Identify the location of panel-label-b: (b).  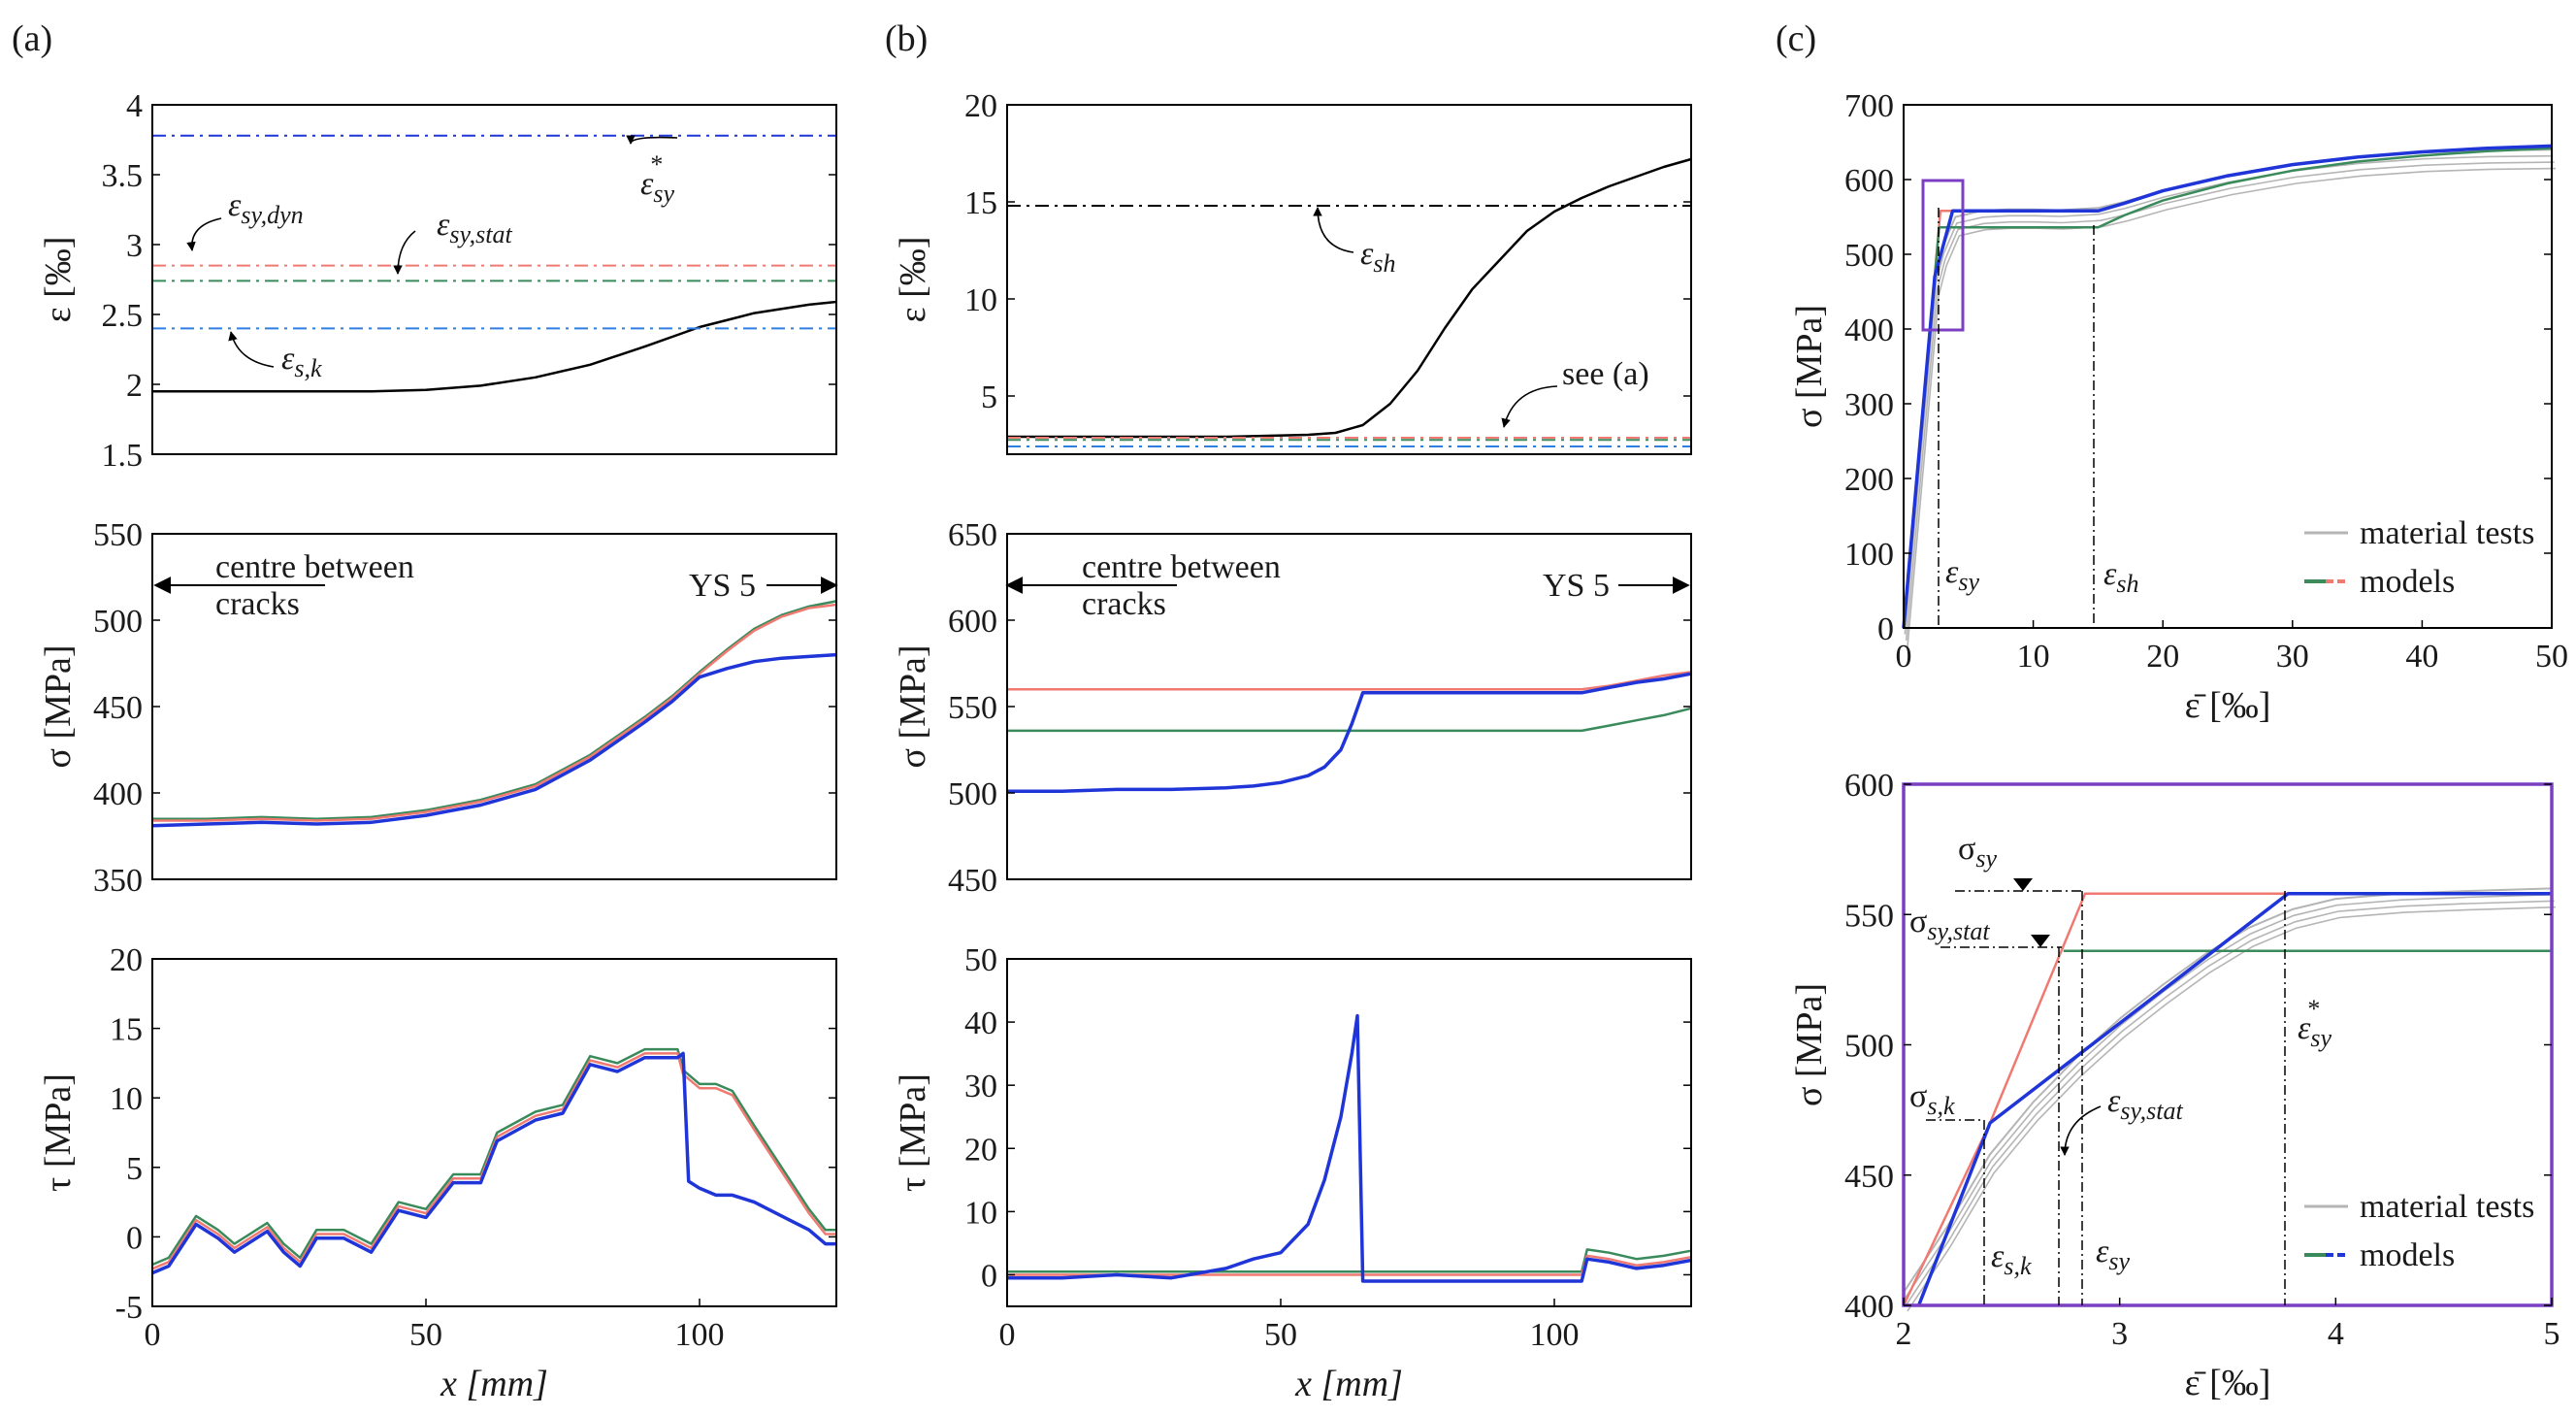
(907, 38).